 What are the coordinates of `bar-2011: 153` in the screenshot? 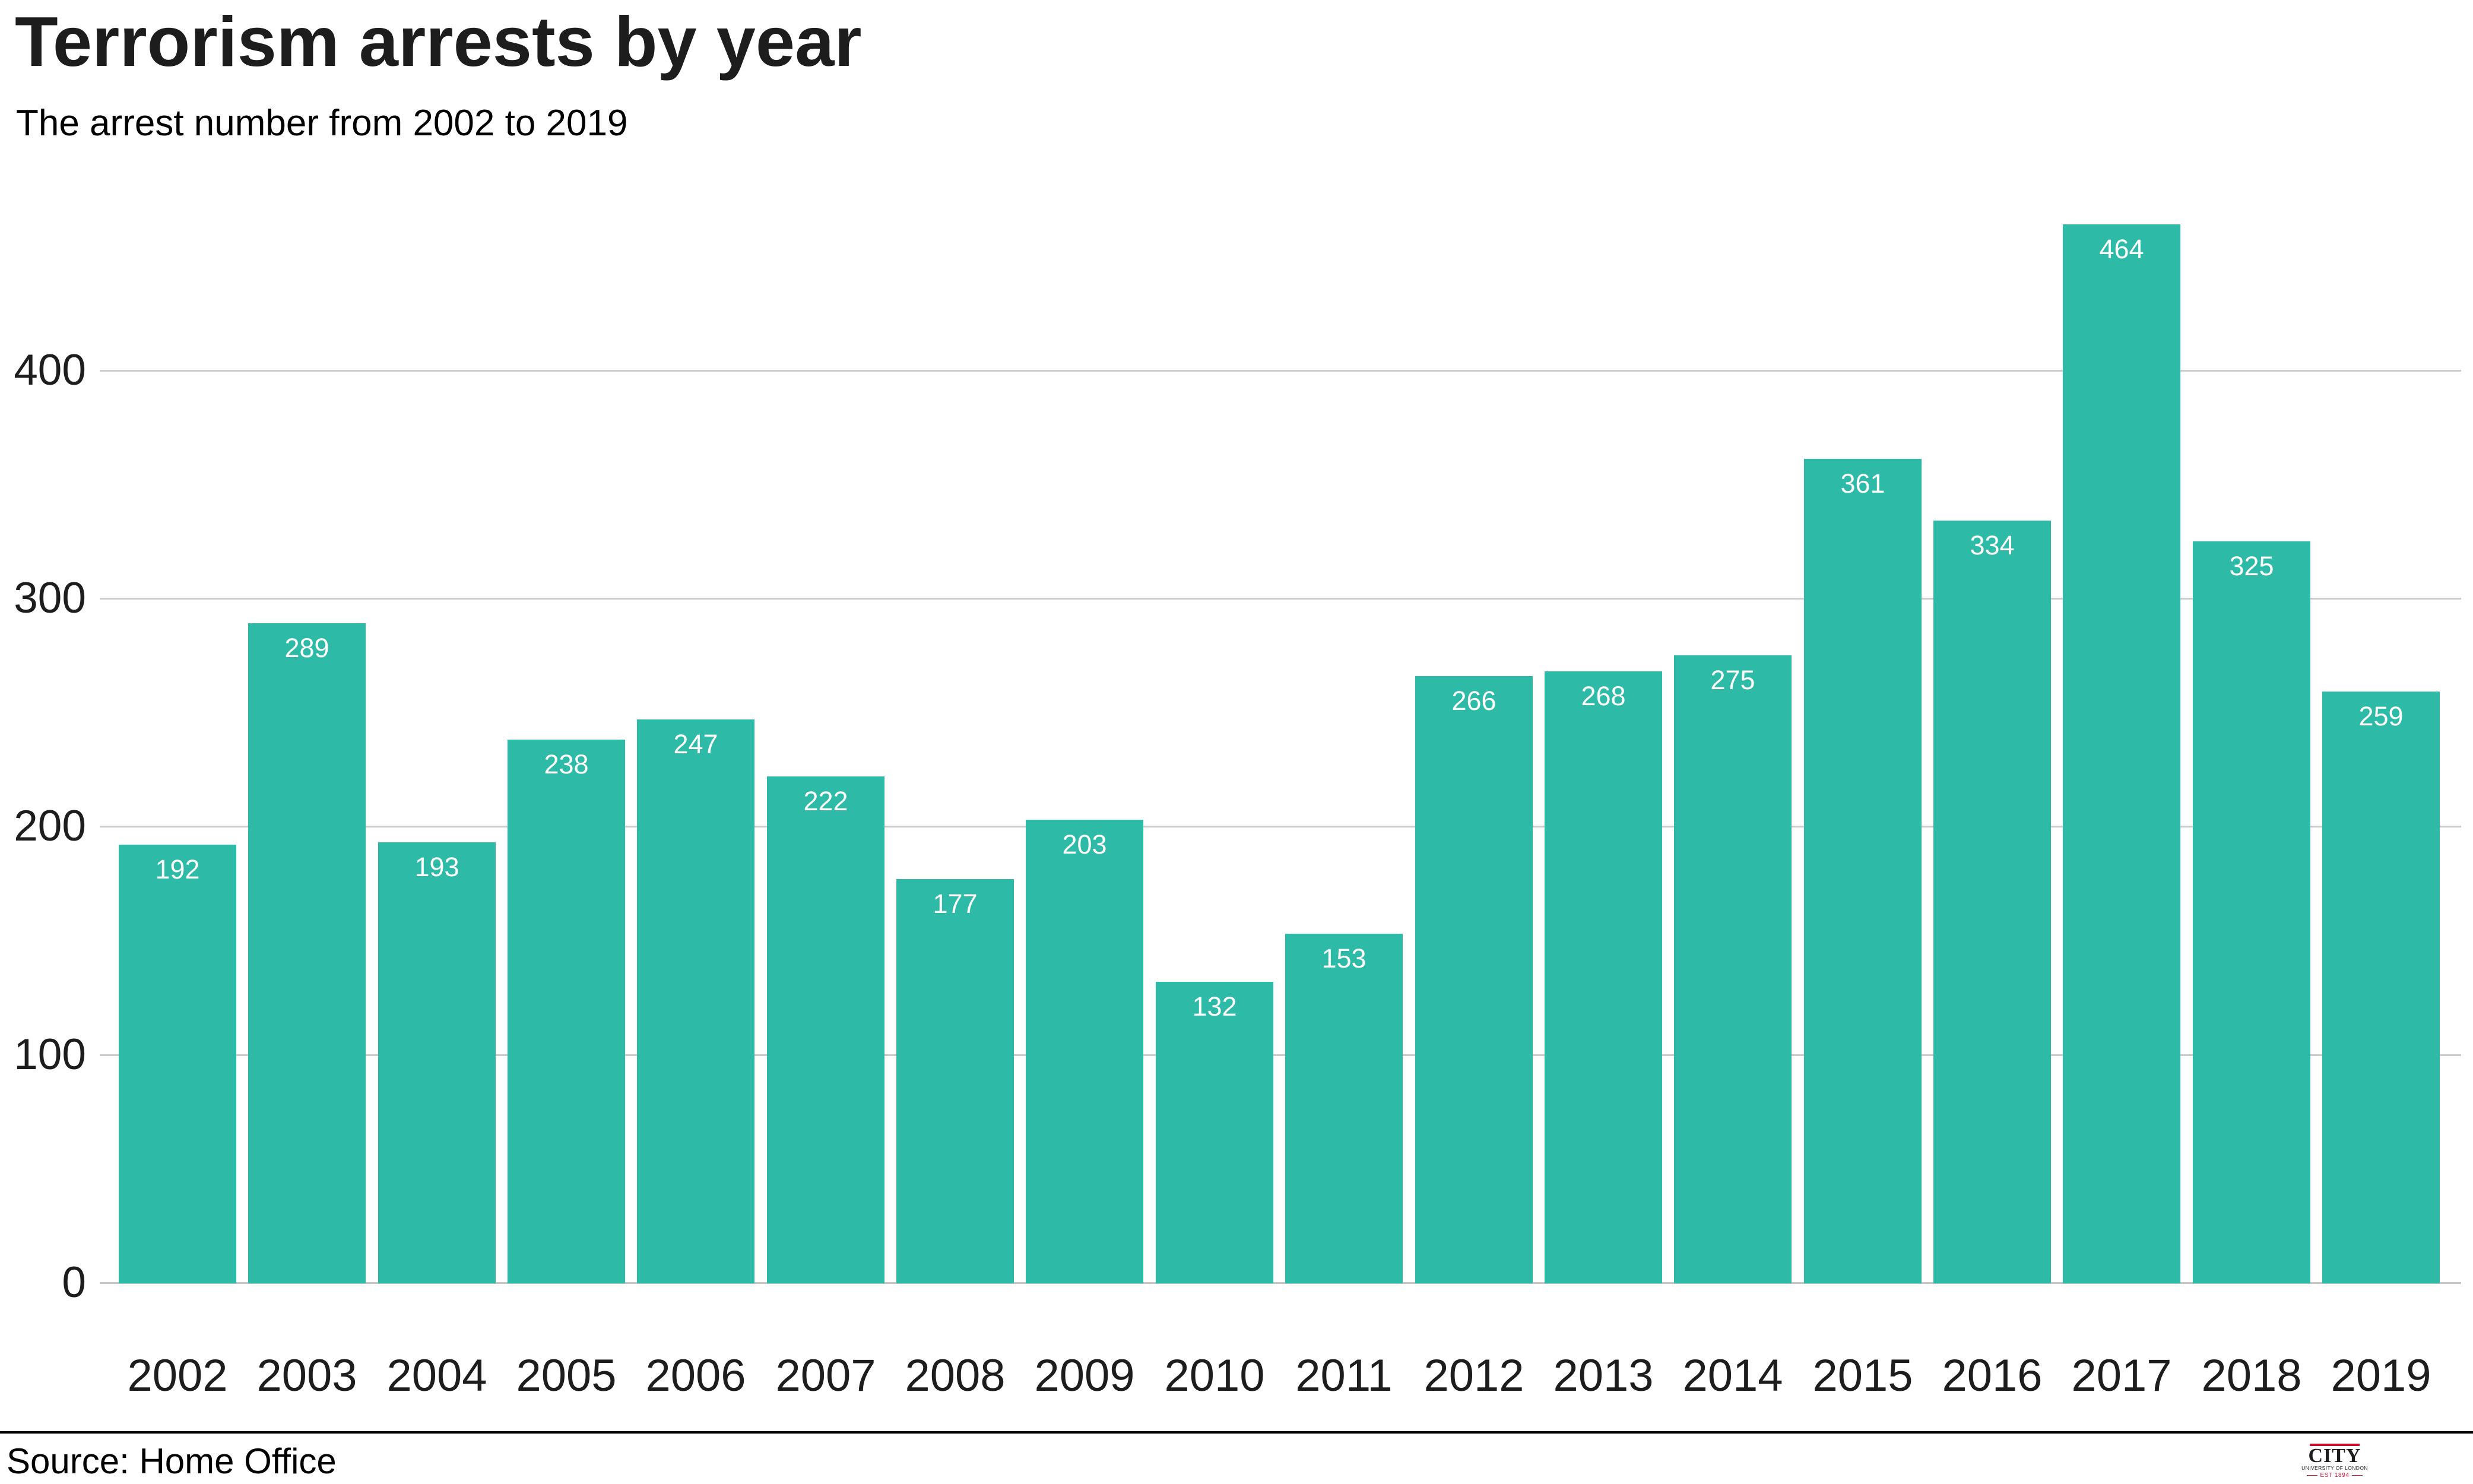 It's located at (1344, 1108).